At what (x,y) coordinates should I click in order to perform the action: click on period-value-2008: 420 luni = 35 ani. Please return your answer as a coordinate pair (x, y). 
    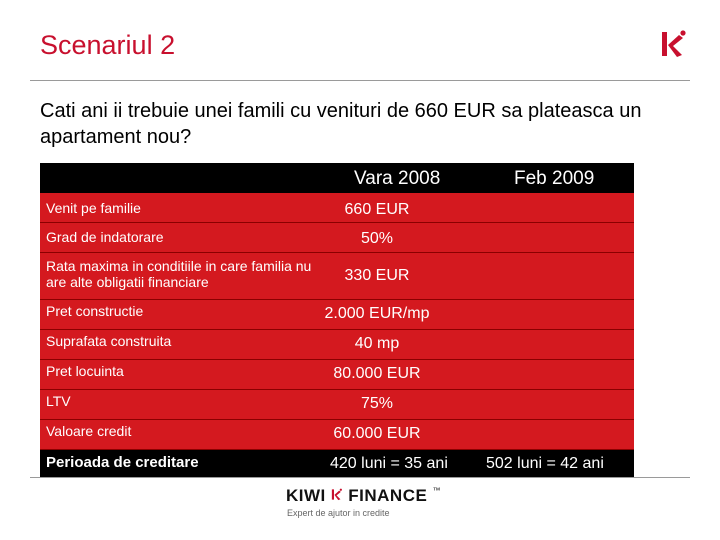
    Looking at the image, I should click on (389, 463).